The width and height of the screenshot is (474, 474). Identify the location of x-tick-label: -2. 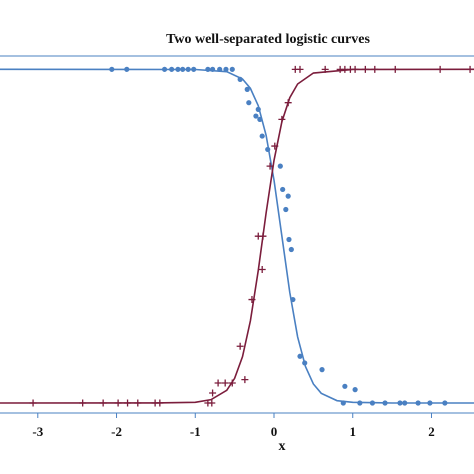
(116, 431).